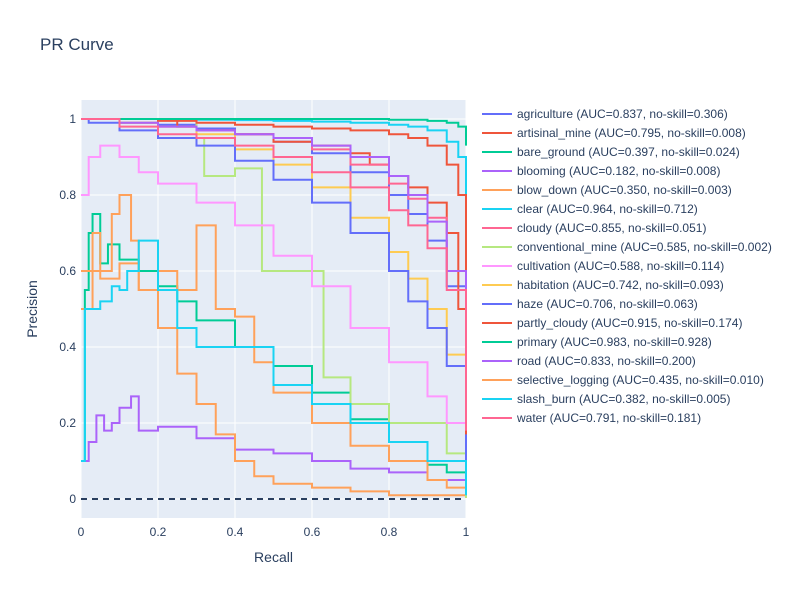 The width and height of the screenshot is (800, 605). What do you see at coordinates (72, 119) in the screenshot?
I see `y-tick-label: 1` at bounding box center [72, 119].